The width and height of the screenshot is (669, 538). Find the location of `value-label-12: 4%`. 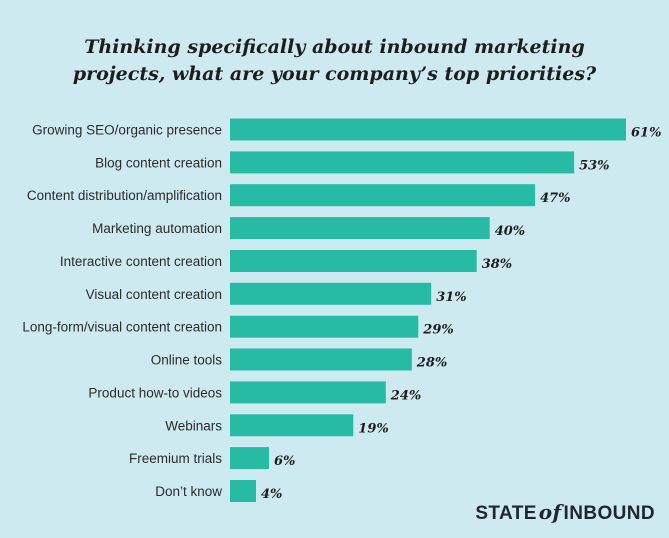

value-label-12: 4% is located at coordinates (271, 494).